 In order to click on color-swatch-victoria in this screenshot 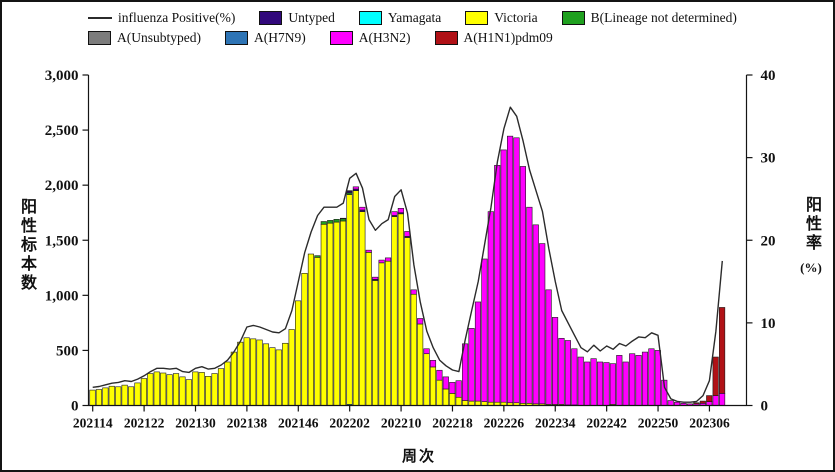, I will do `click(477, 18)`.